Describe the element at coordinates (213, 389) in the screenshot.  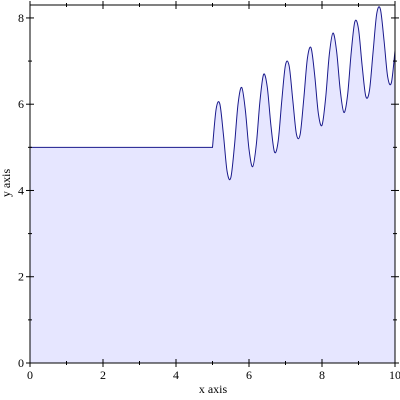
I see `x-axis-label: x axis` at that location.